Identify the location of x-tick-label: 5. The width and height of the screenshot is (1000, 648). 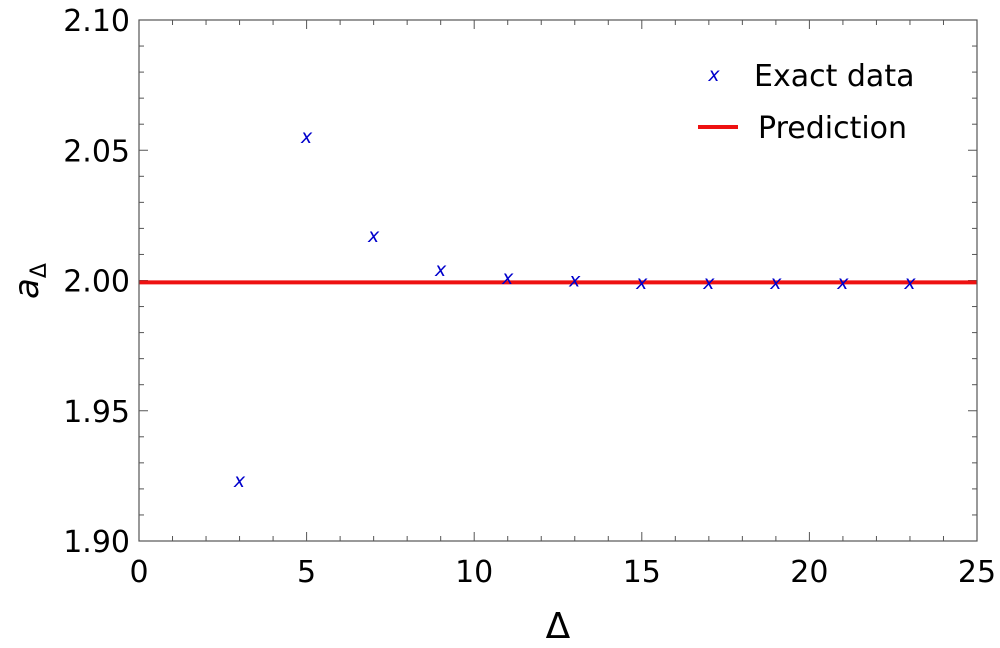
(306, 572).